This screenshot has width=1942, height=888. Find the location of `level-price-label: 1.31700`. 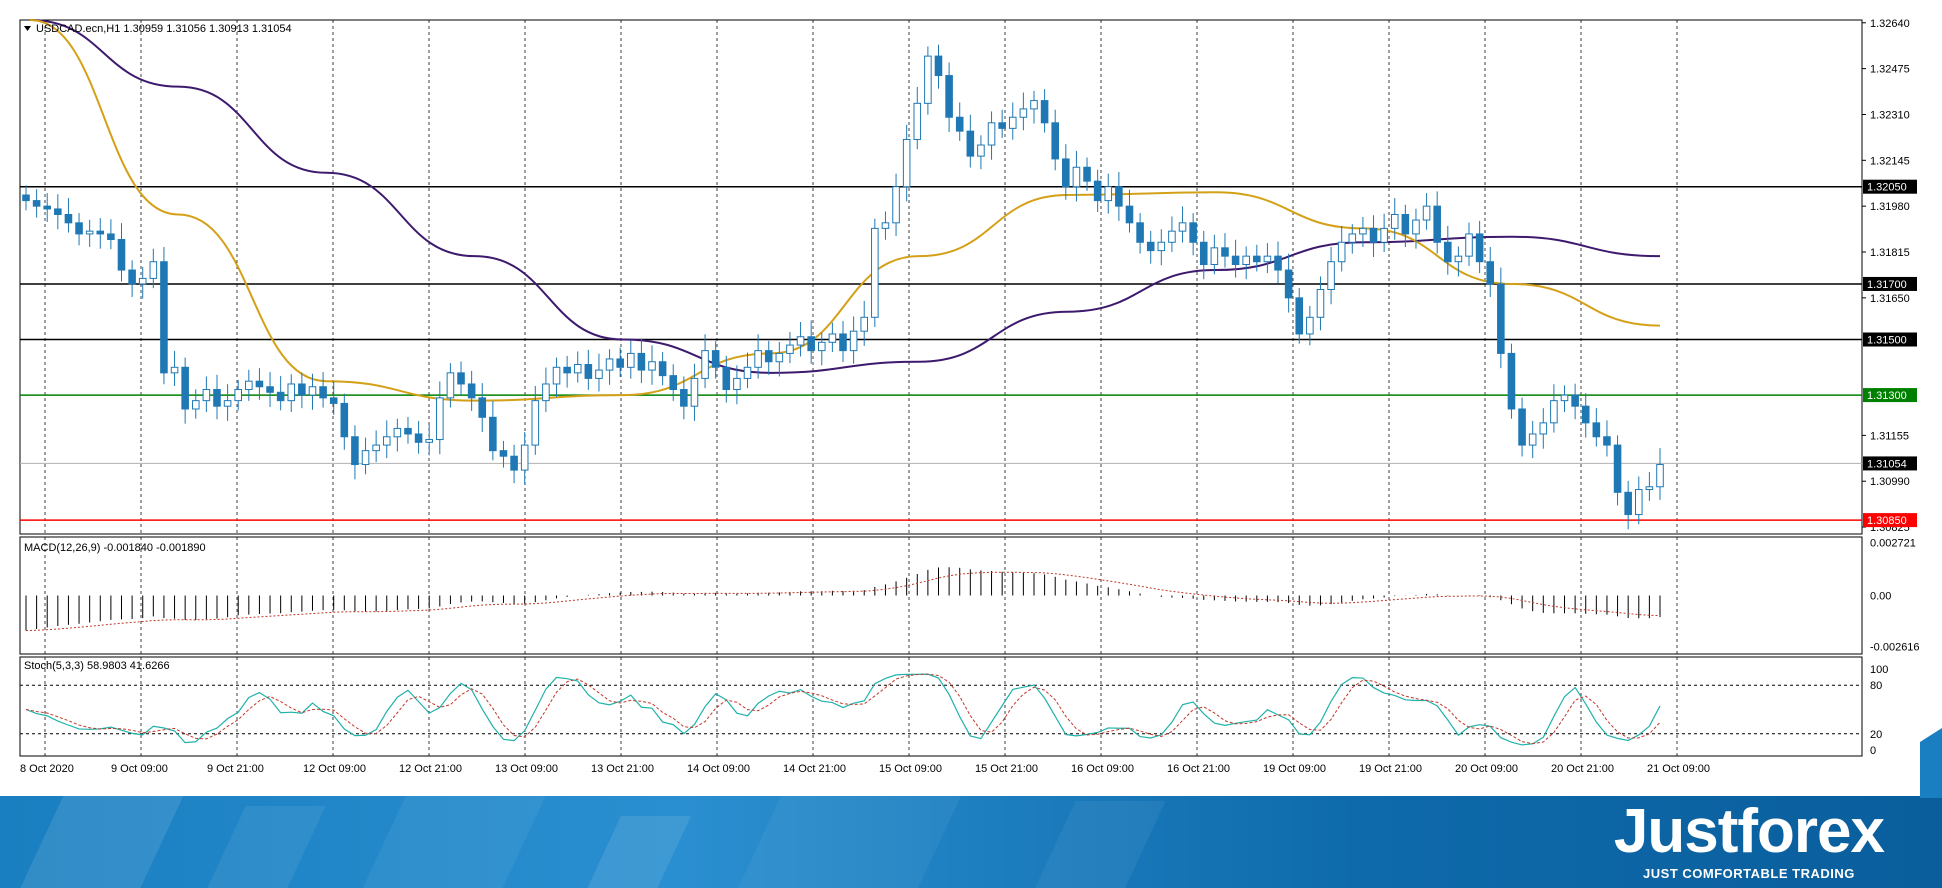

level-price-label: 1.31700 is located at coordinates (1887, 285).